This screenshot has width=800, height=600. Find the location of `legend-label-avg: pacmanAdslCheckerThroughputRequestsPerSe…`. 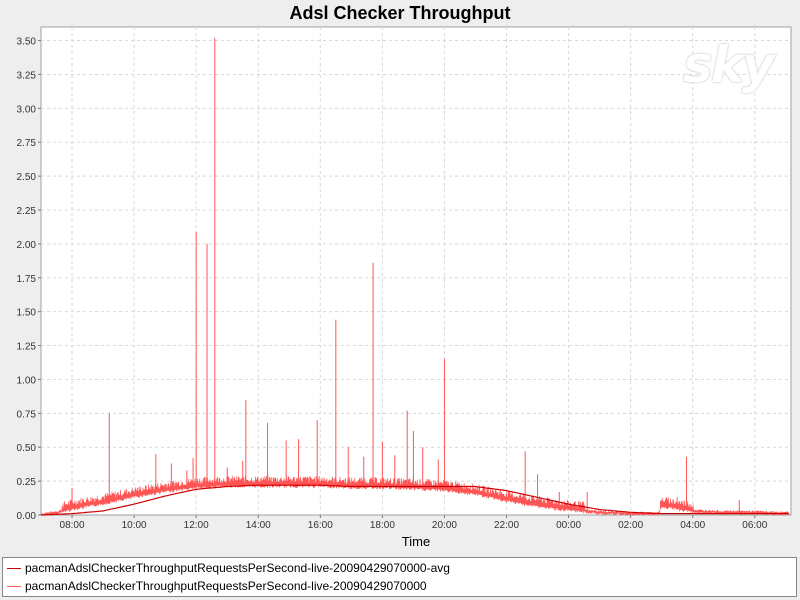

legend-label-avg: pacmanAdslCheckerThroughputRequestsPerSe… is located at coordinates (237, 568).